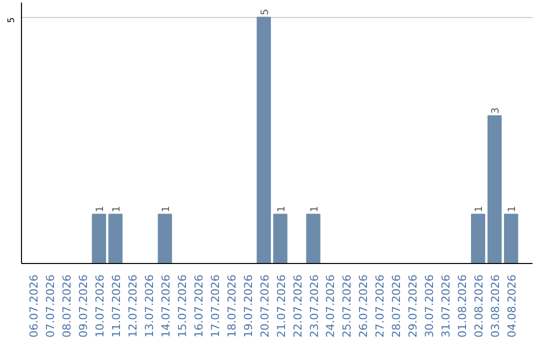 The height and width of the screenshot is (340, 540). Describe the element at coordinates (99, 306) in the screenshot. I see `x-tick-label: 10.07.2026` at that location.